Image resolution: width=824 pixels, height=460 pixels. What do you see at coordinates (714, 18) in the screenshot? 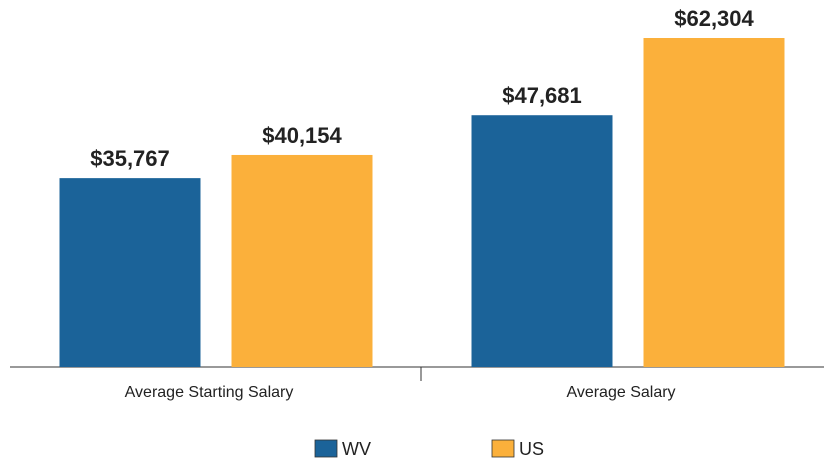
I see `value-label: $62,304` at bounding box center [714, 18].